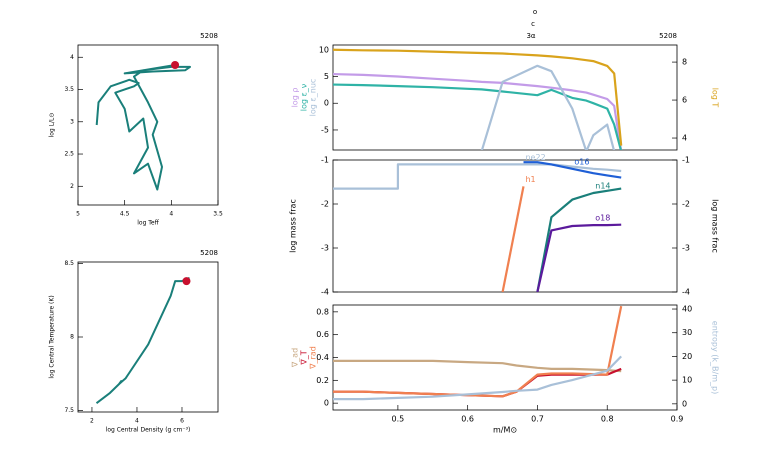 The height and width of the screenshot is (460, 766). Describe the element at coordinates (537, 419) in the screenshot. I see `x-tick-label: 0.7` at that location.